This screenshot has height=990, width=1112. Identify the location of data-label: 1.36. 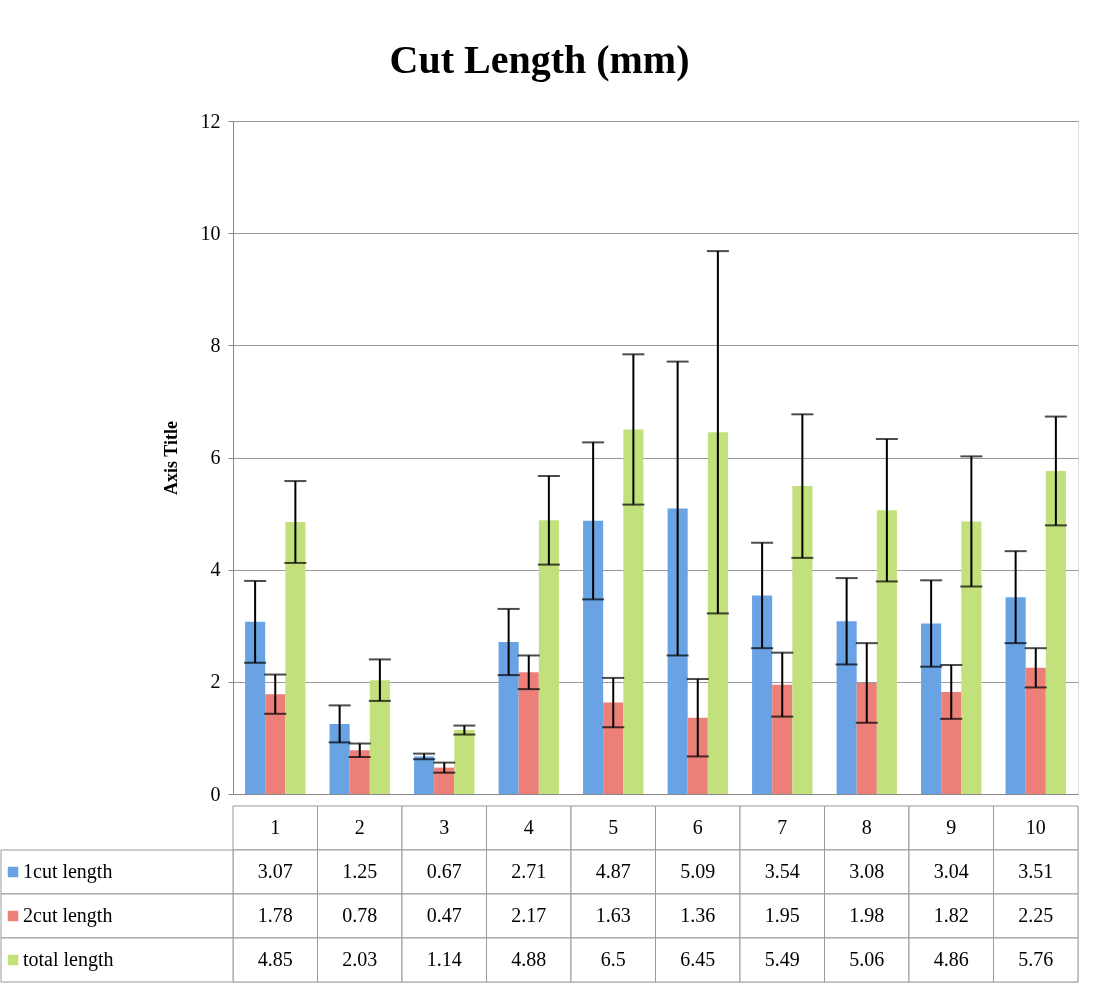
(698, 915).